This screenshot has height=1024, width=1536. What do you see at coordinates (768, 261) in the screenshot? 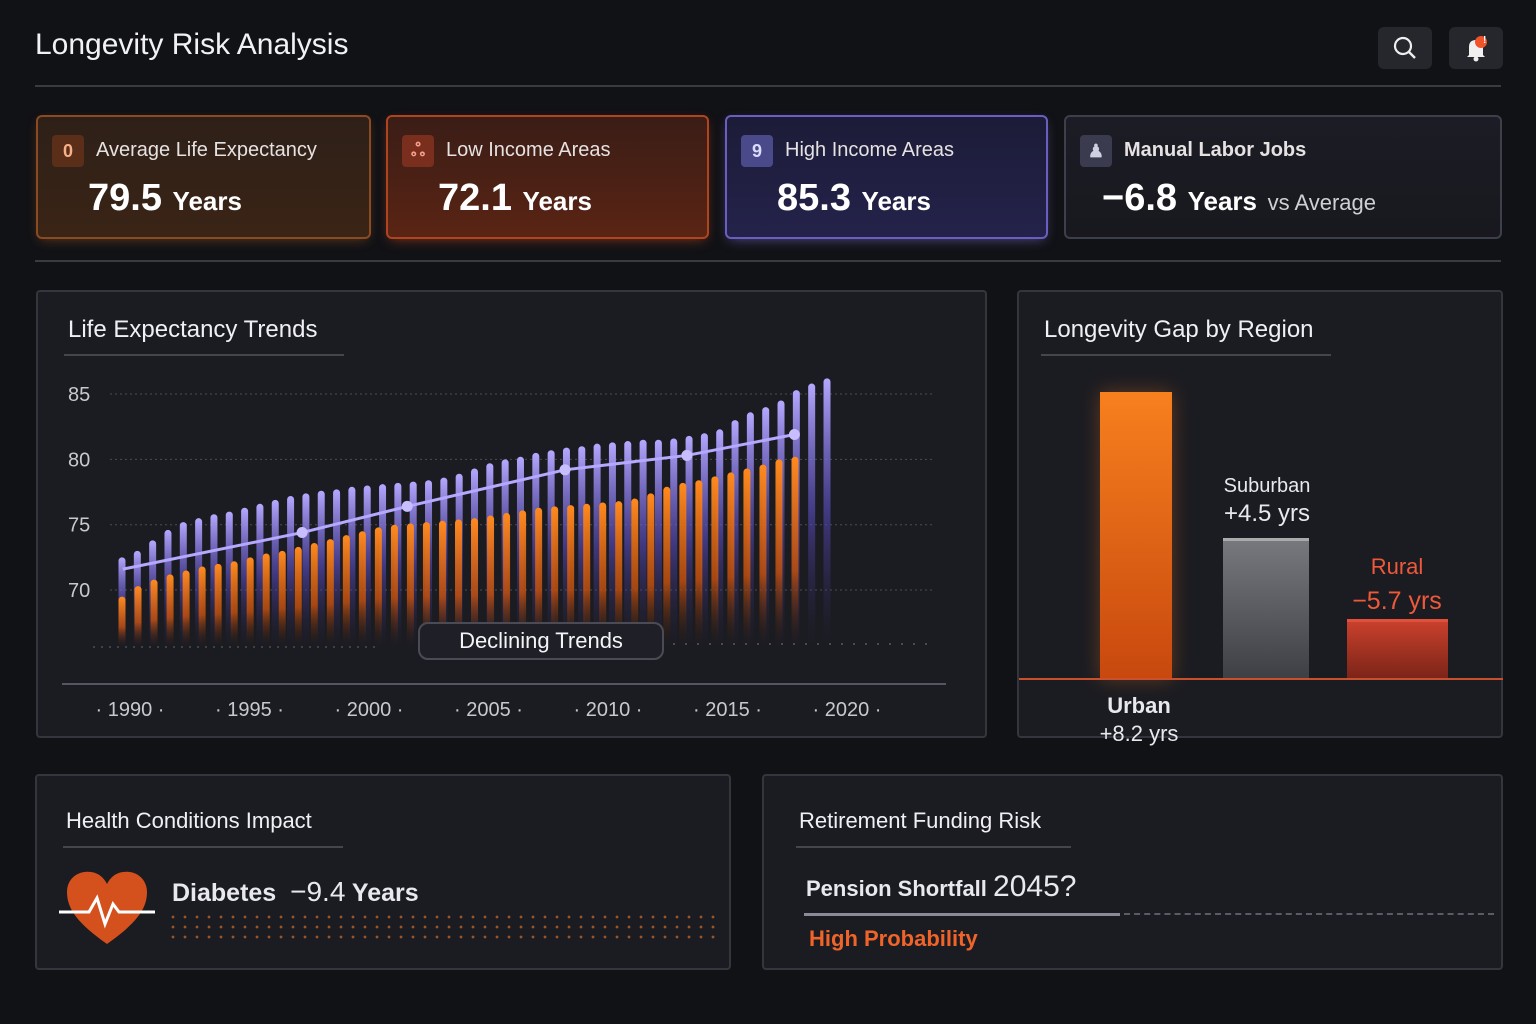
I see `section-divider` at bounding box center [768, 261].